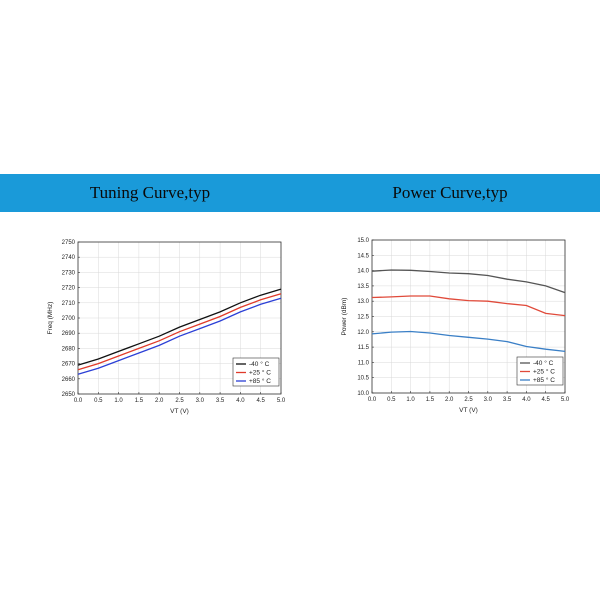 This screenshot has width=600, height=600. Describe the element at coordinates (69, 304) in the screenshot. I see `y-tick-label: 2710` at that location.